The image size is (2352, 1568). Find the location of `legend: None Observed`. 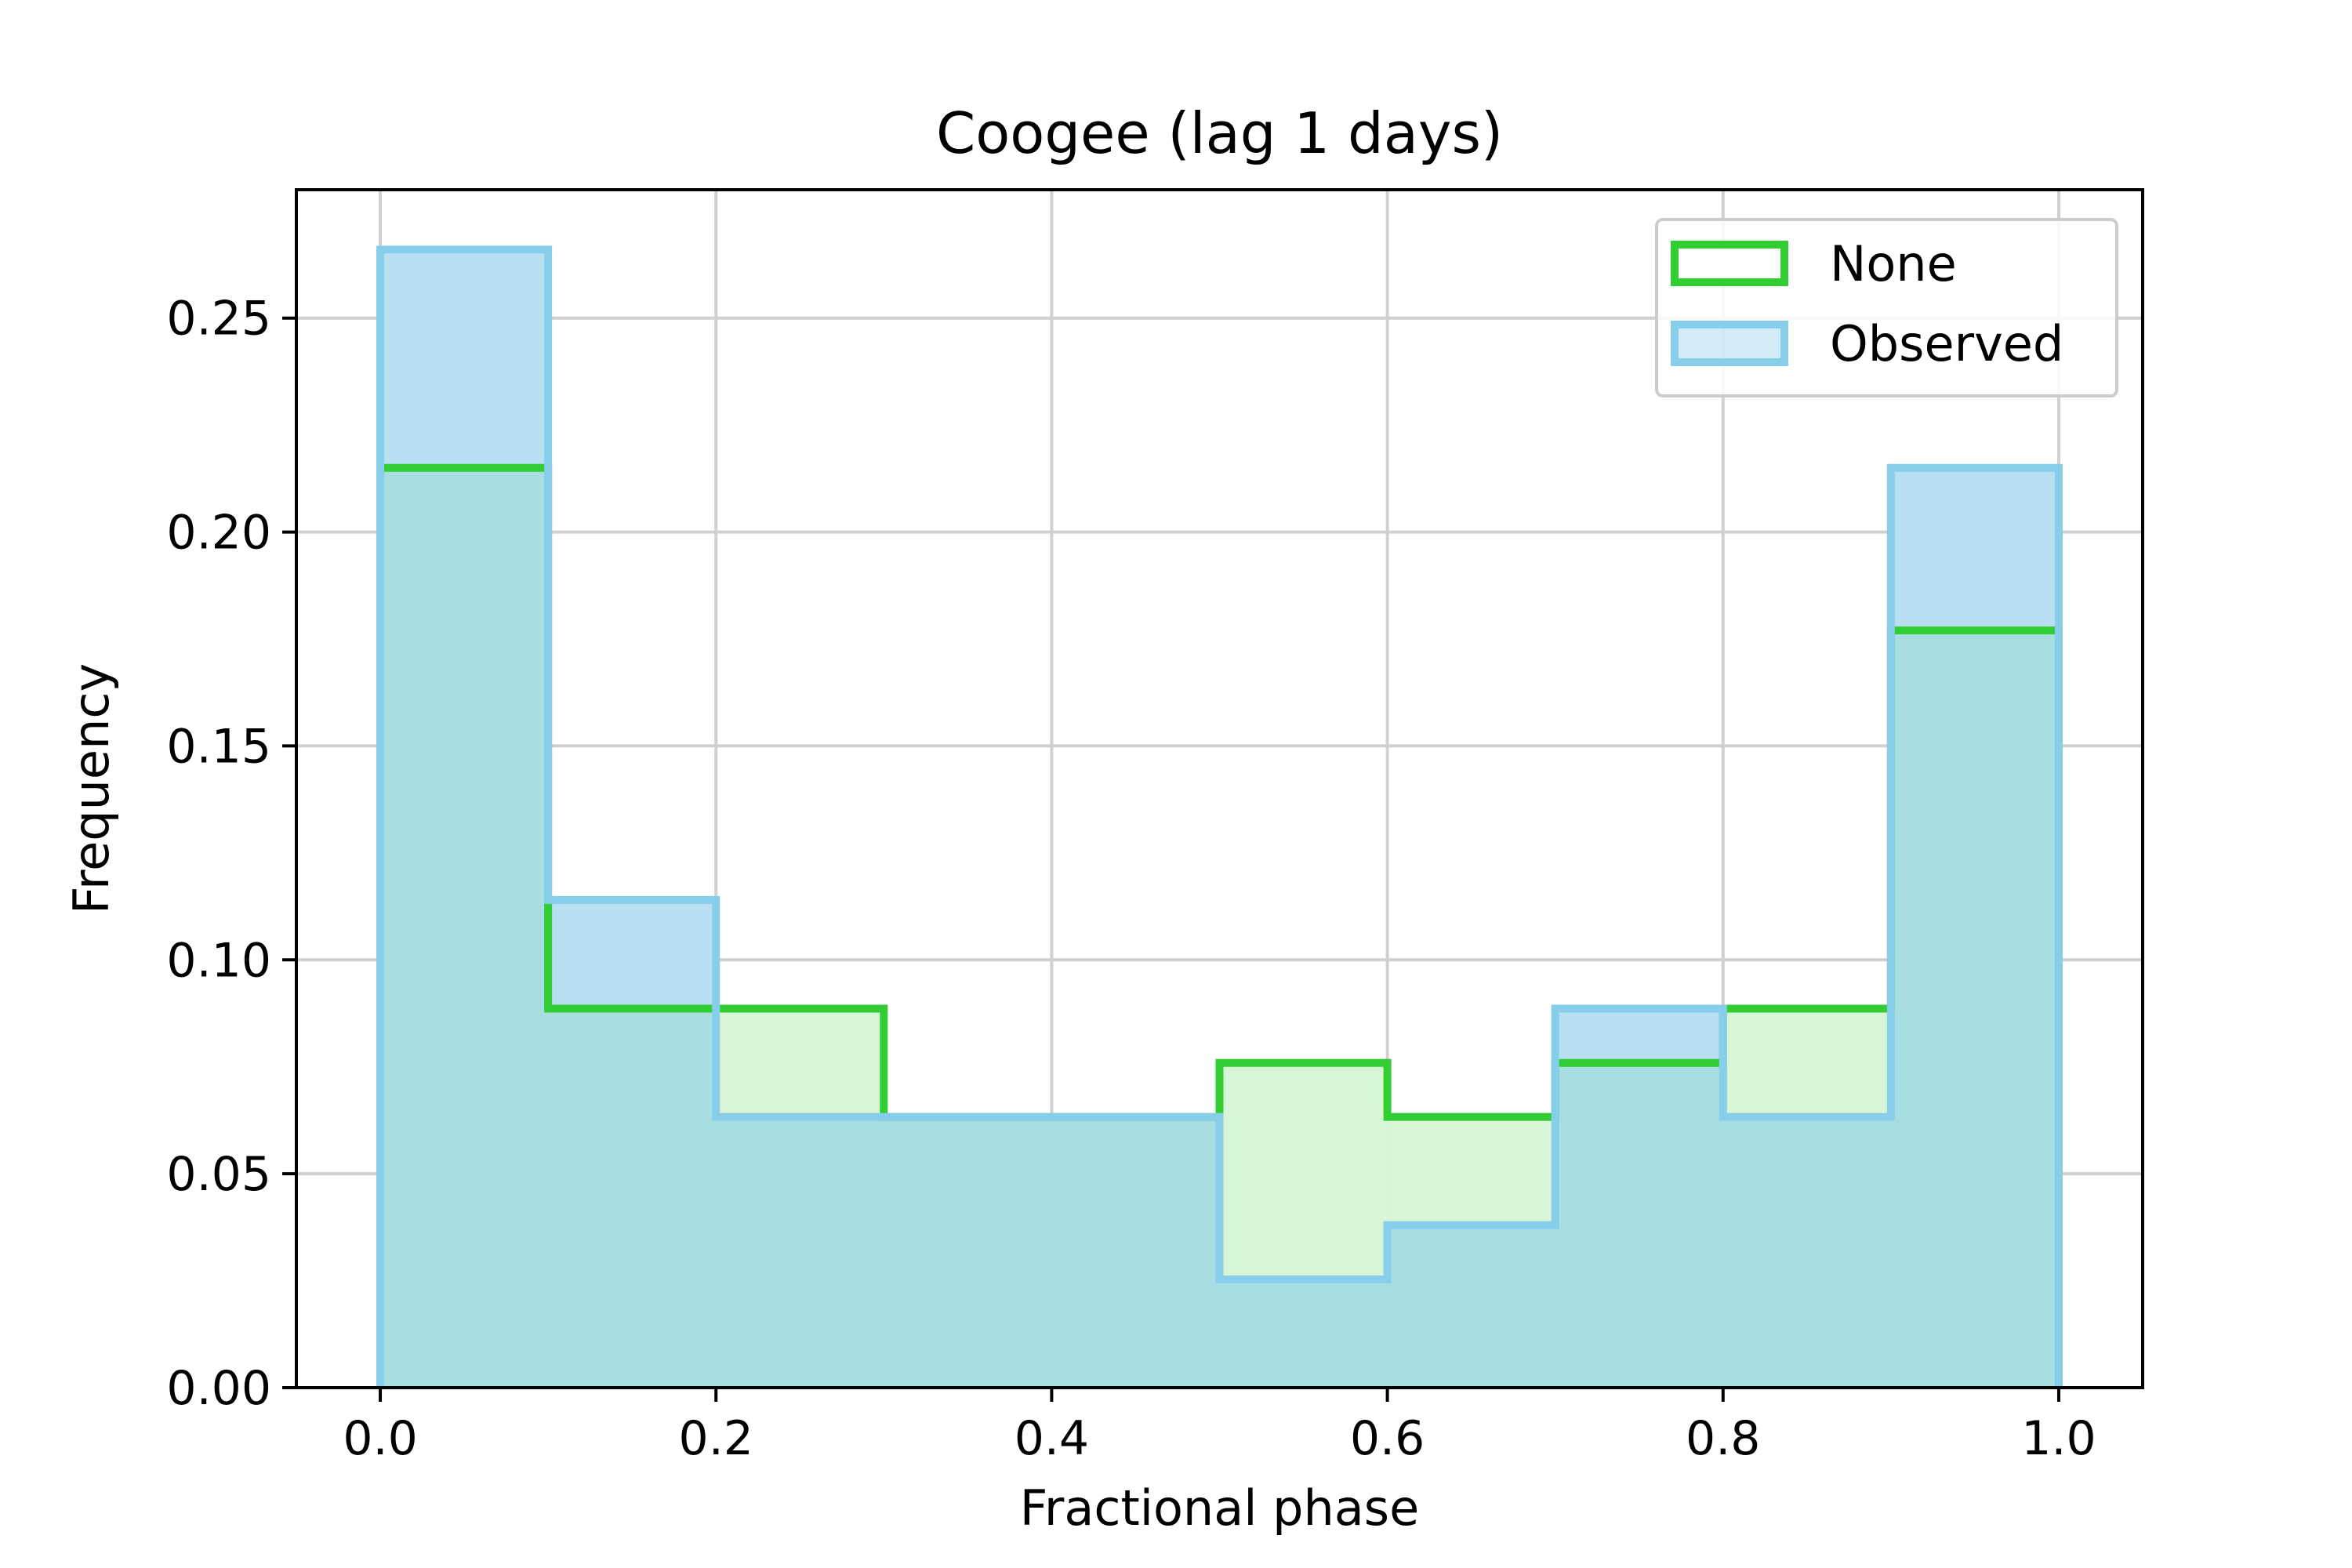

legend: None Observed is located at coordinates (1886, 307).